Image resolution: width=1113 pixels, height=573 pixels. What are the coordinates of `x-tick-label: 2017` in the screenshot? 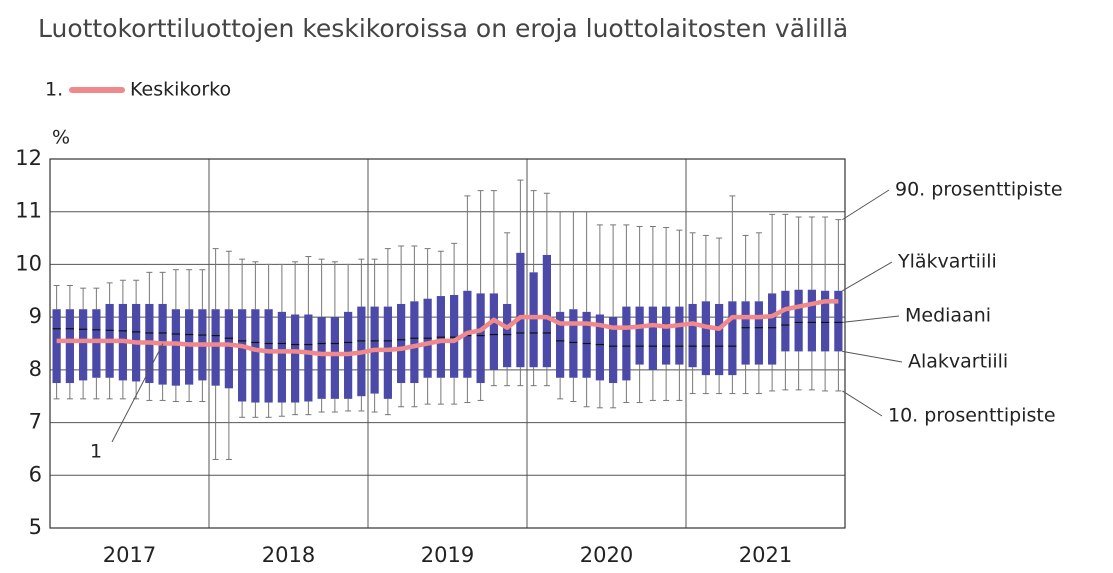 It's located at (129, 555).